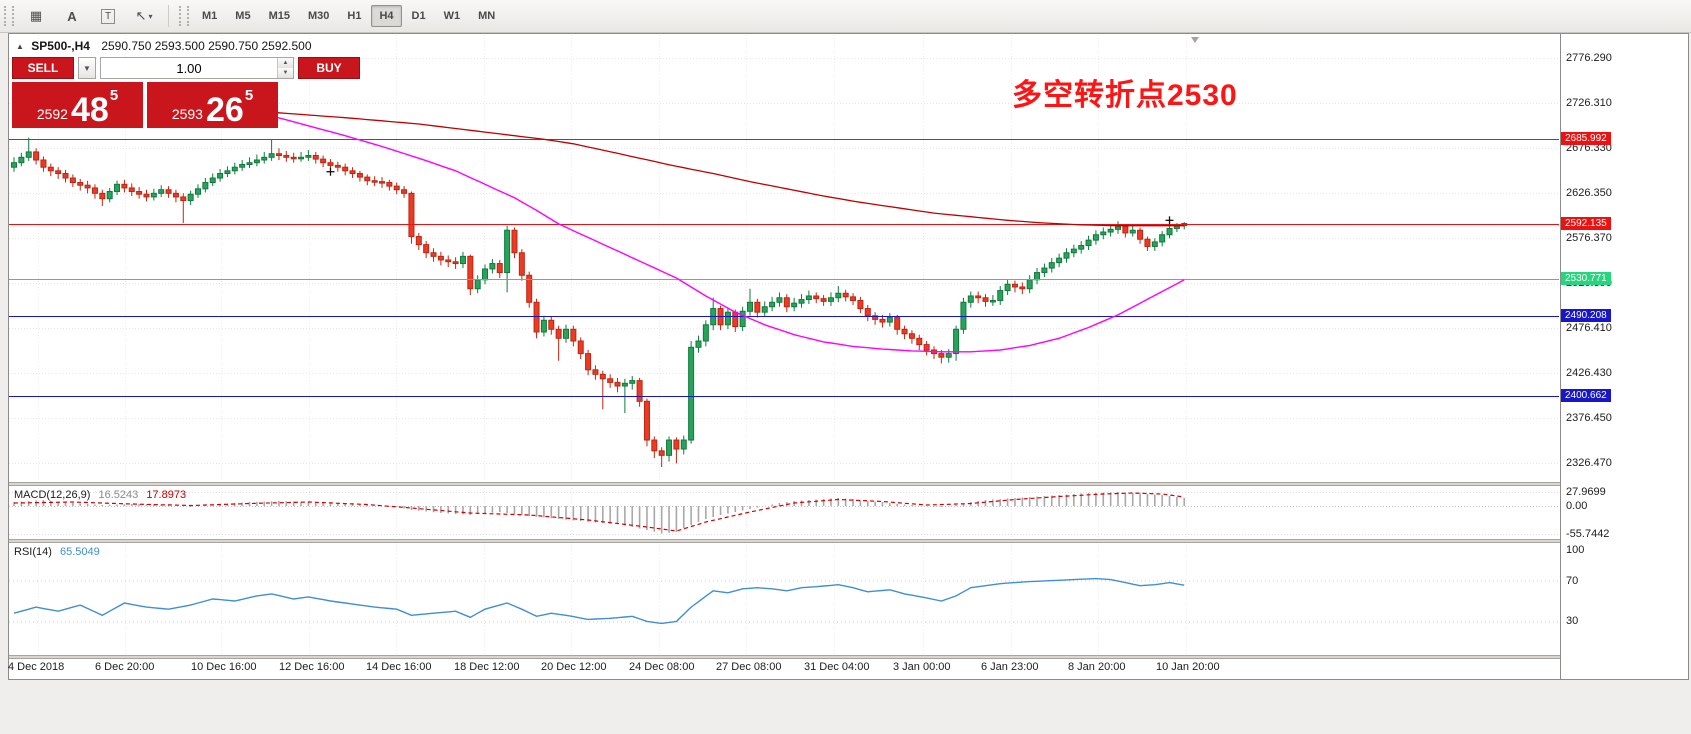 This screenshot has height=734, width=1691. I want to click on chart-symbol-timeframe: SP500-,H4, so click(60, 46).